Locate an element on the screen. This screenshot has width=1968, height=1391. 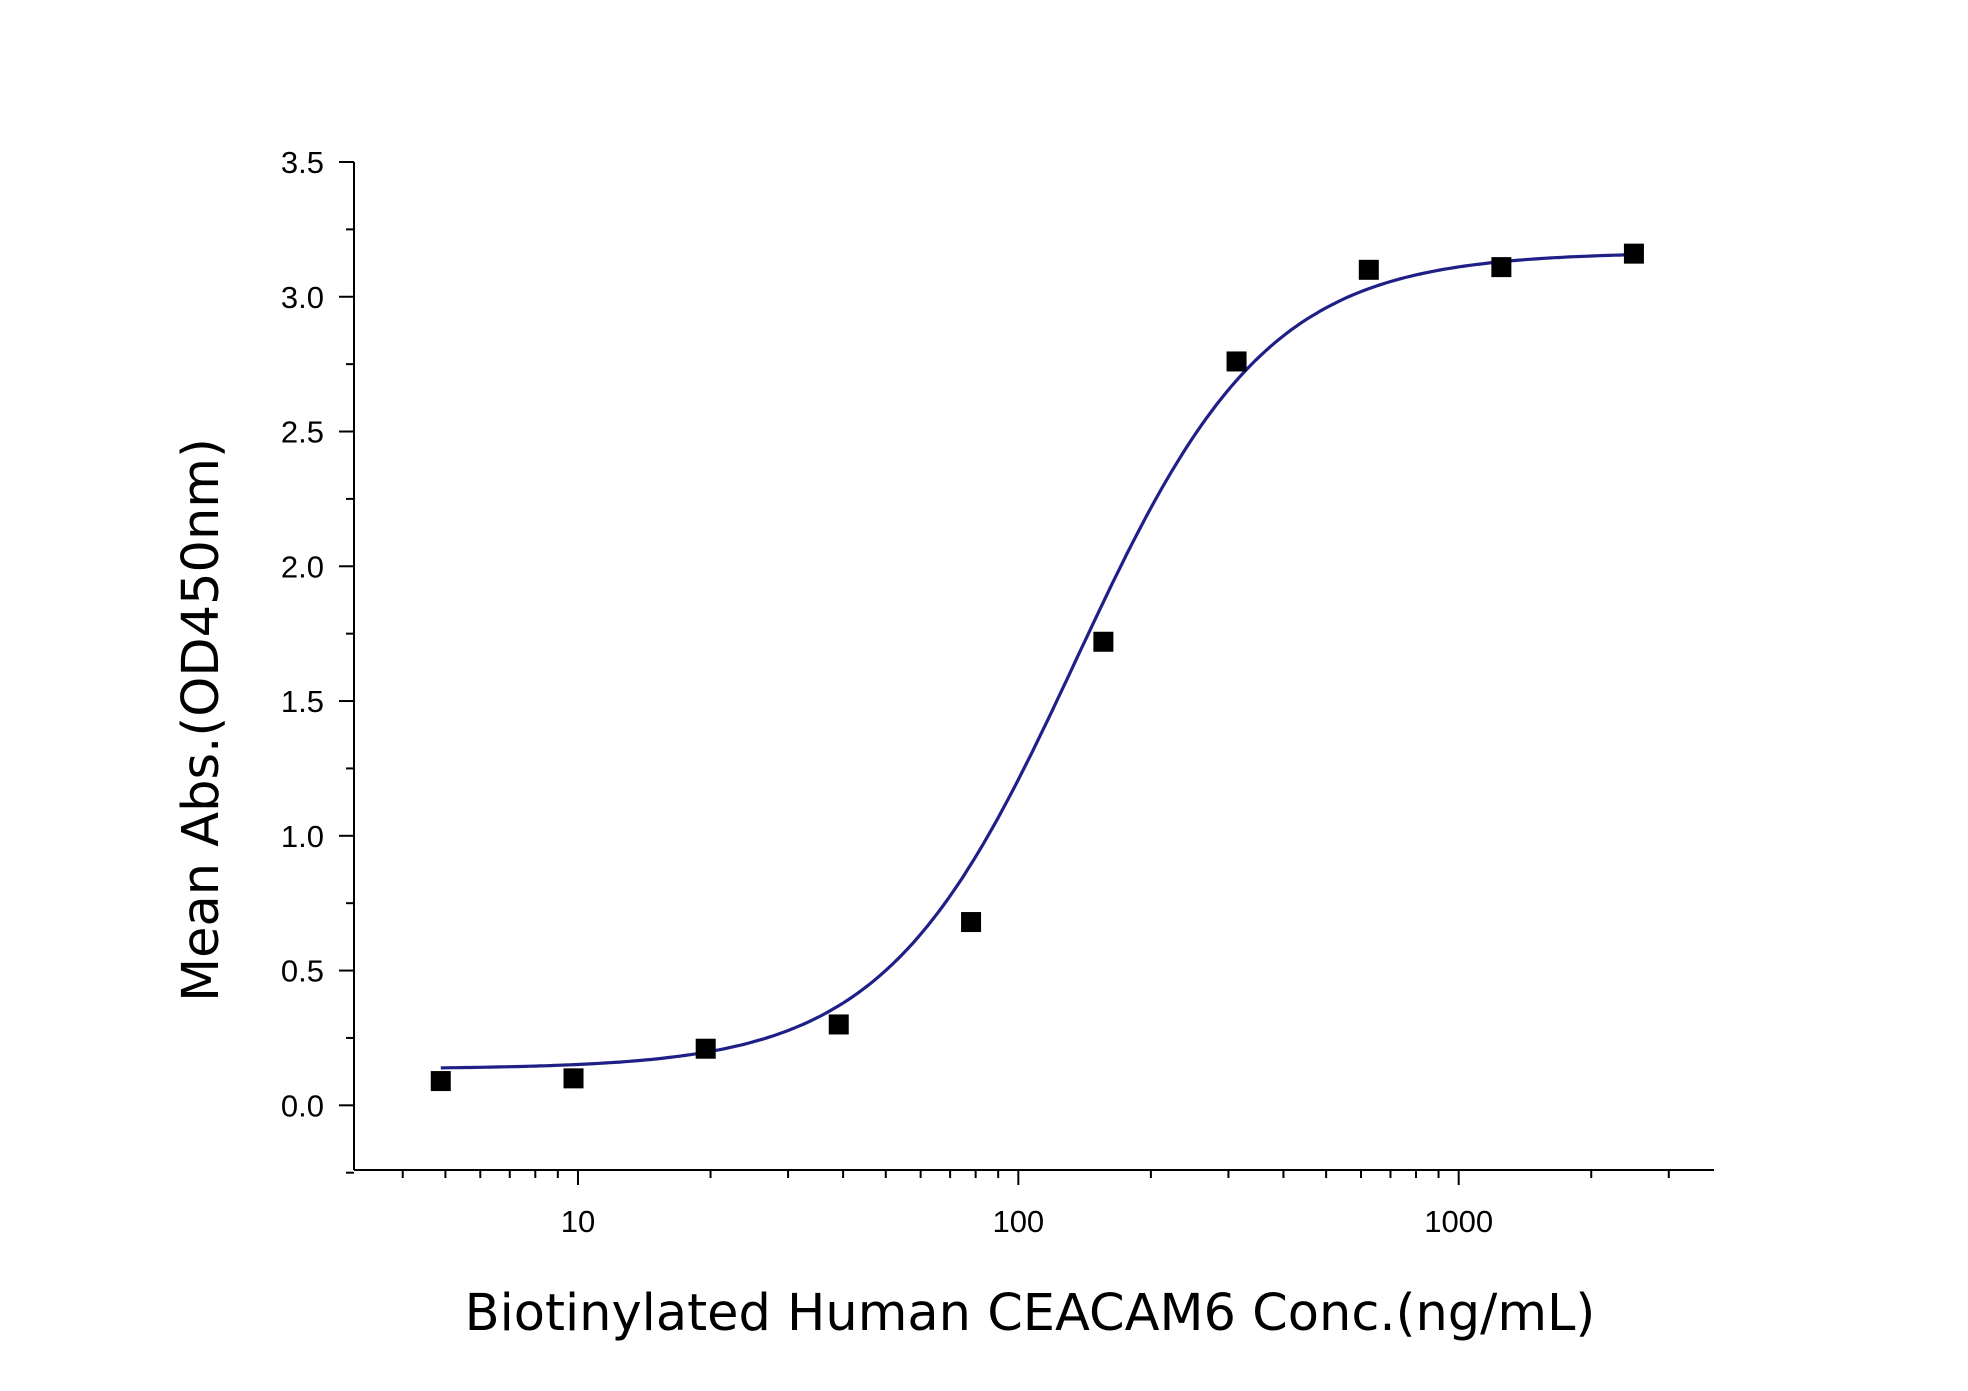
y-tick-label: 2.5 is located at coordinates (302, 432).